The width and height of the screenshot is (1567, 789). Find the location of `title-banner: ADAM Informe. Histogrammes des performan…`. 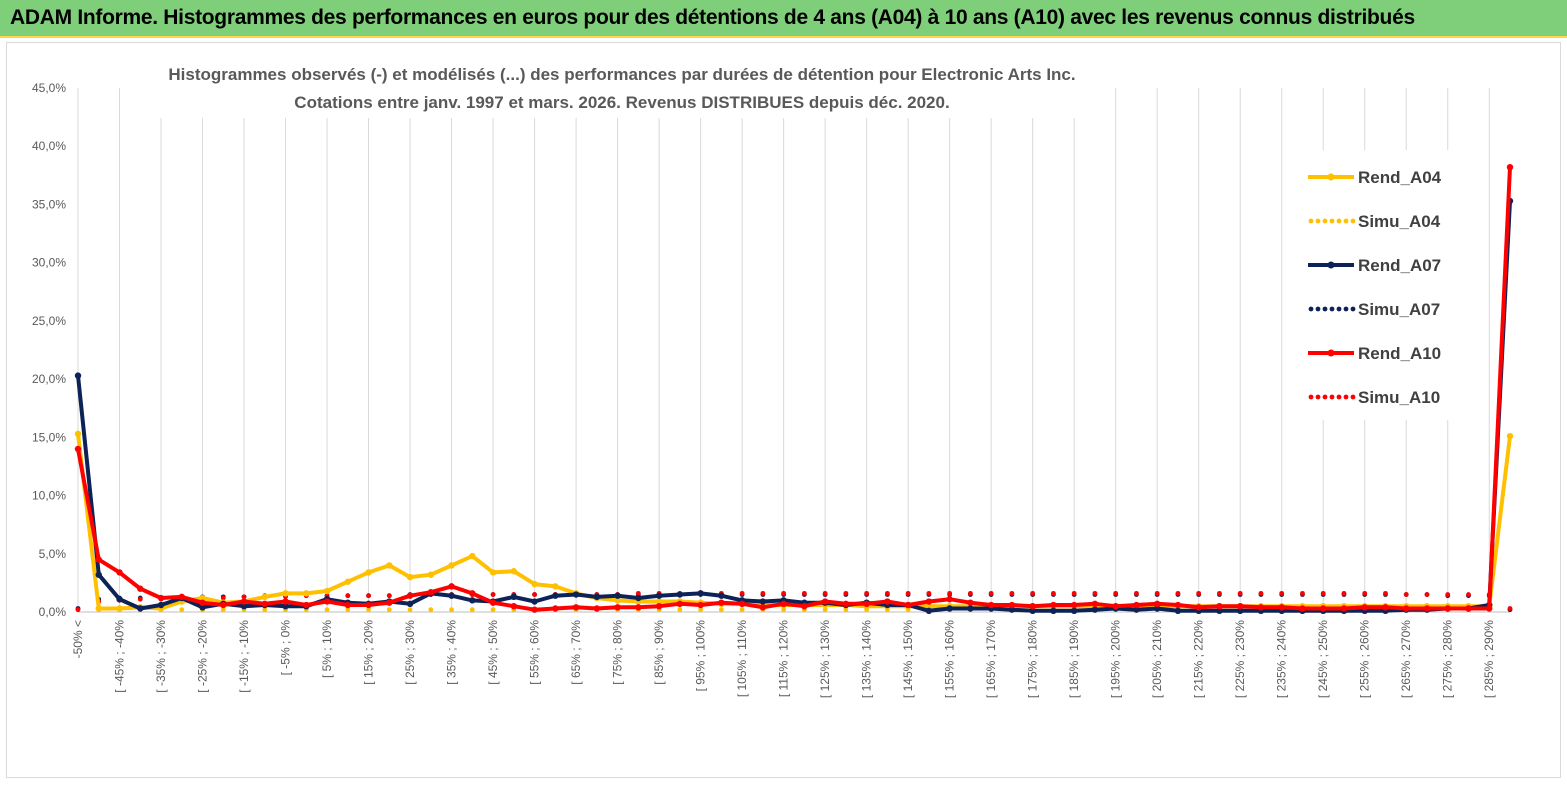

title-banner: ADAM Informe. Histogrammes des performan… is located at coordinates (783, 19).